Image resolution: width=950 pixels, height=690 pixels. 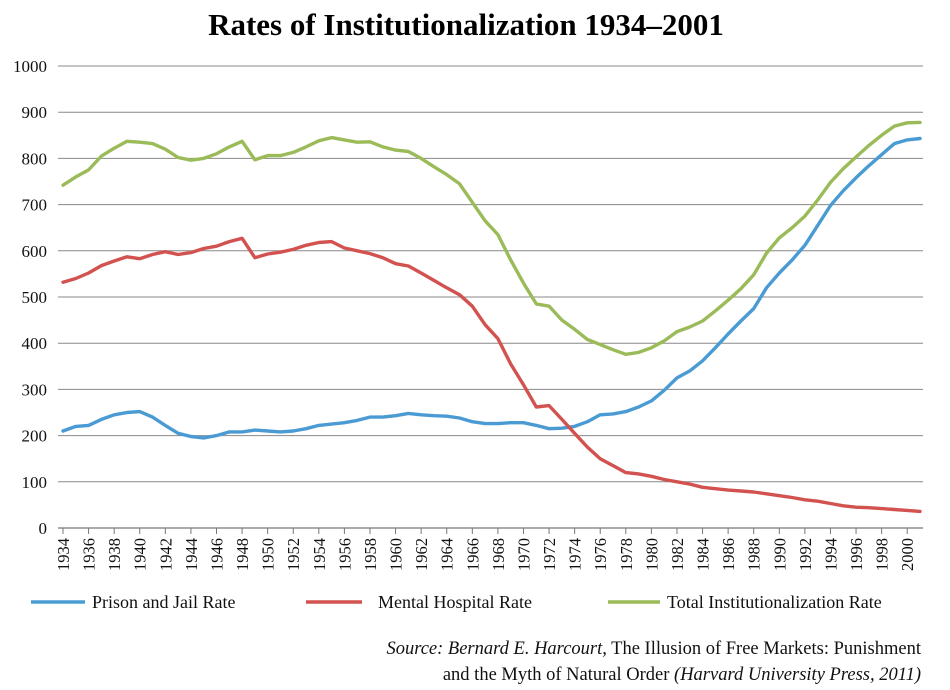 I want to click on x-tick-label-1952: 1952, so click(x=293, y=554).